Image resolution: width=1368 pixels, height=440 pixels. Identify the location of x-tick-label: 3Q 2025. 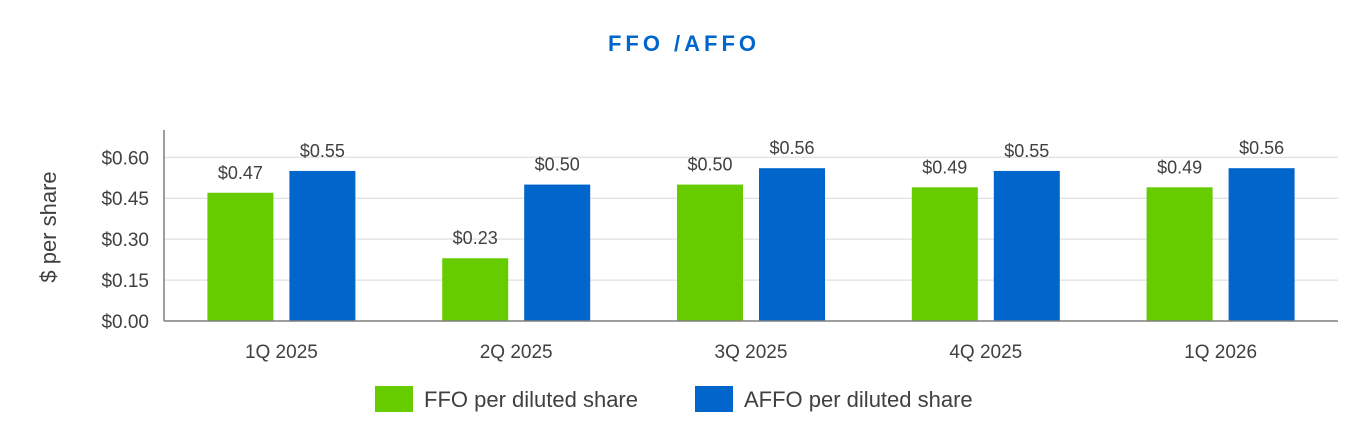
(751, 352).